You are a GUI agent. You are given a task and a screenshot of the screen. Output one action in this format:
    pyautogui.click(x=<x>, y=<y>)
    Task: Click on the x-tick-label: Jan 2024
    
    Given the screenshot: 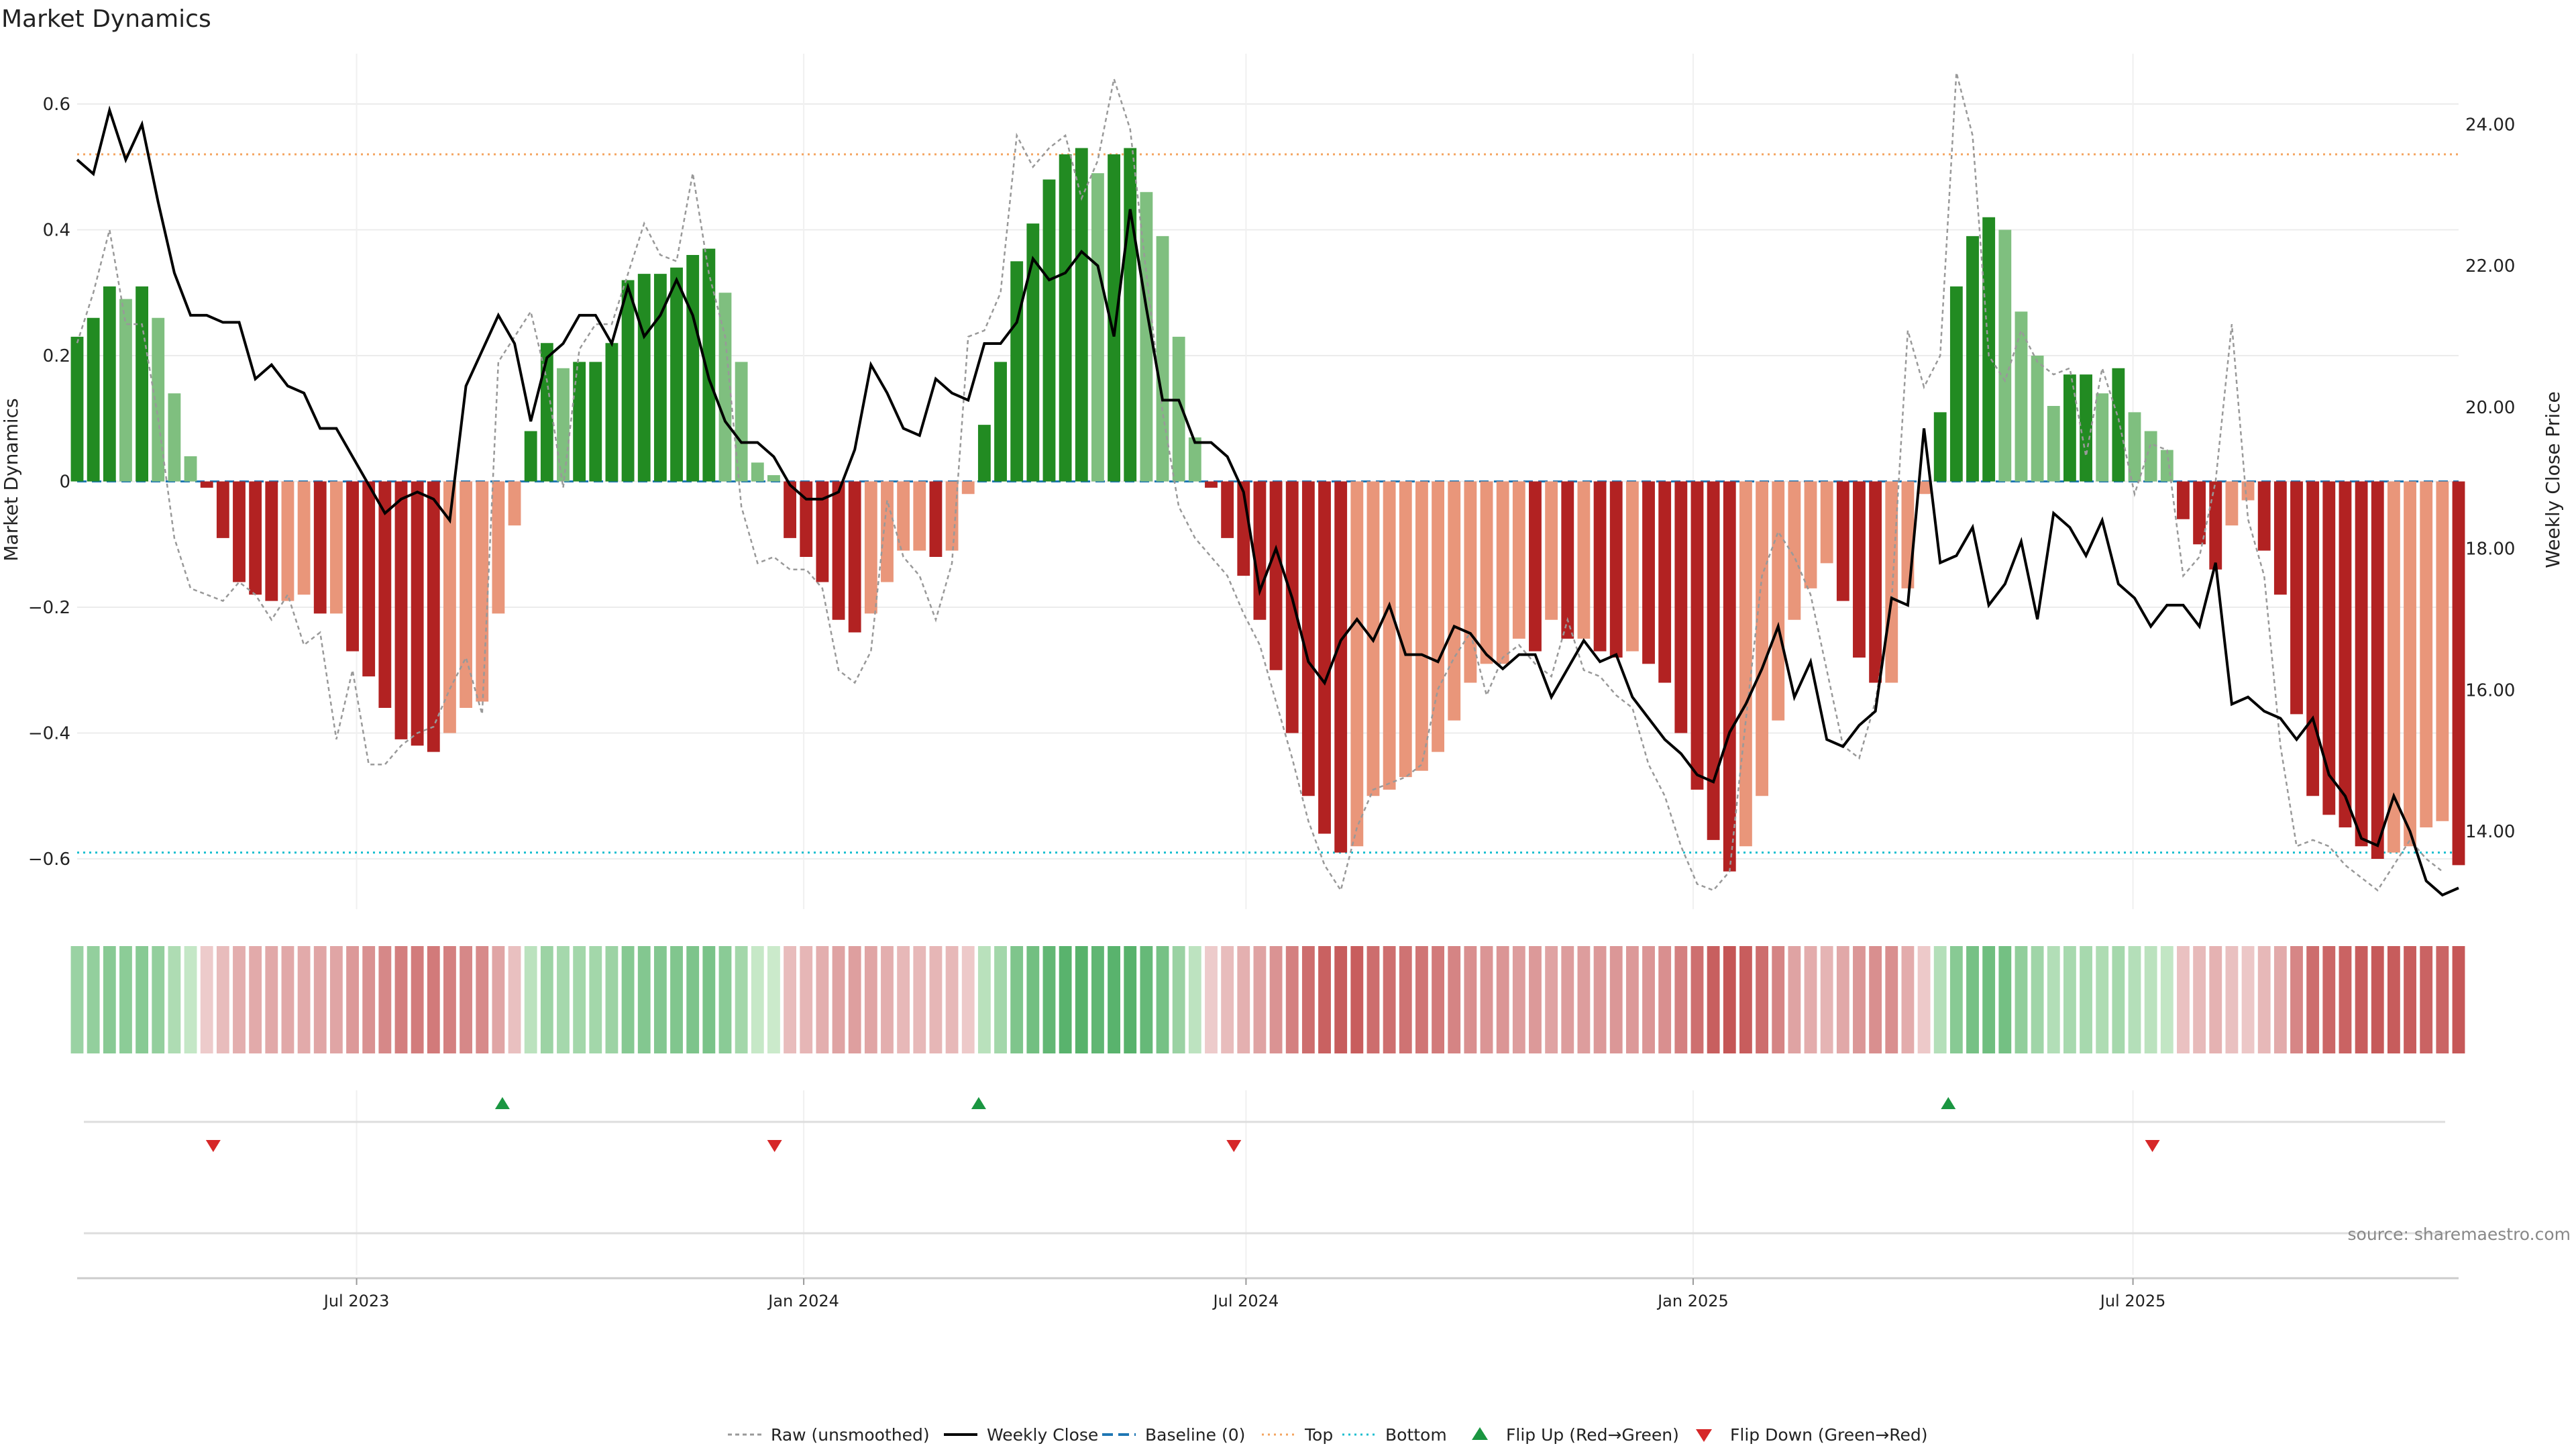 What is the action you would take?
    pyautogui.click(x=803, y=1301)
    